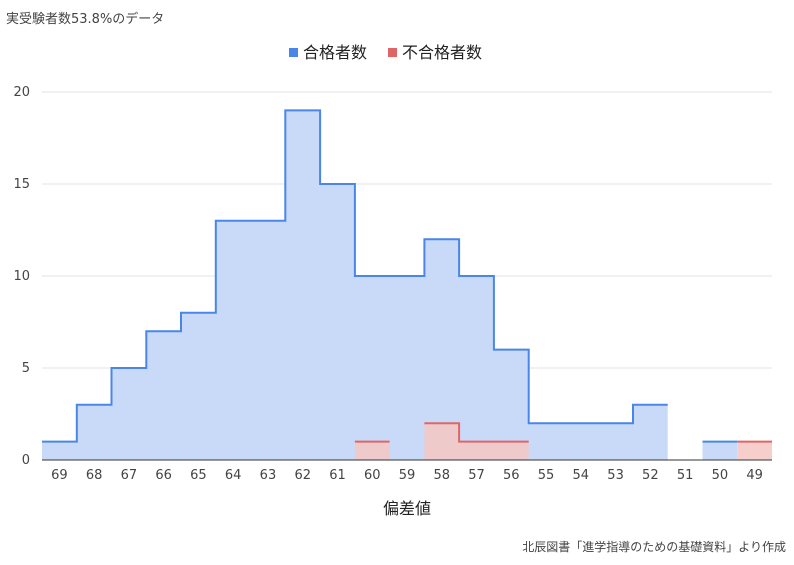 This screenshot has width=794, height=565. Describe the element at coordinates (546, 475) in the screenshot. I see `x-tick-label: 55` at that location.